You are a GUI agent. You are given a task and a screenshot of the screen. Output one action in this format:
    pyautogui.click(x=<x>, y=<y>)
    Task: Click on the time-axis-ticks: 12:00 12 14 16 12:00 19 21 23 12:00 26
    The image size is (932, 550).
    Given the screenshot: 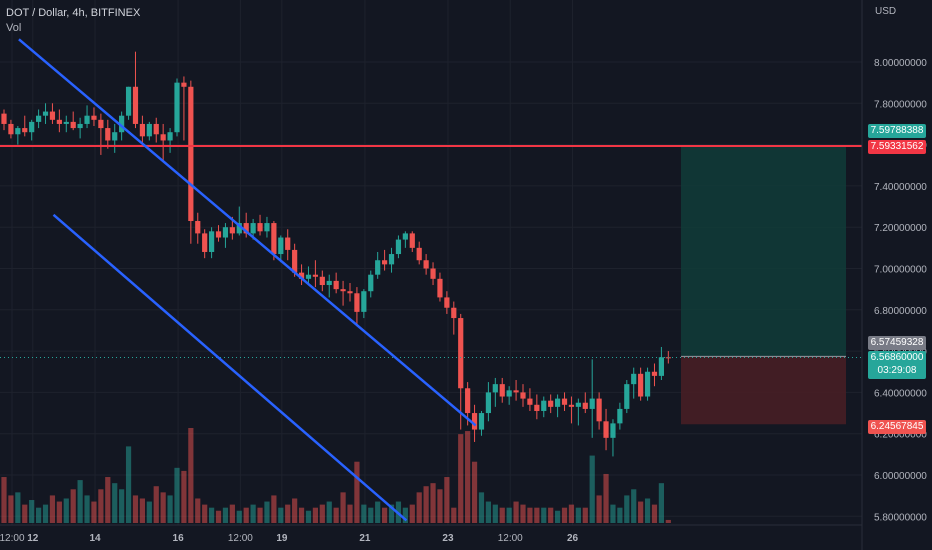 What is the action you would take?
    pyautogui.click(x=289, y=538)
    